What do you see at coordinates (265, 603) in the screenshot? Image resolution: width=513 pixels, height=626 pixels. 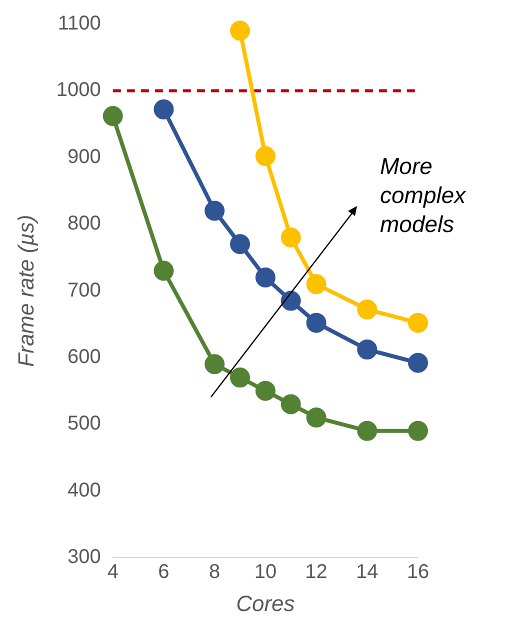 I see `x-axis-title: Cores` at bounding box center [265, 603].